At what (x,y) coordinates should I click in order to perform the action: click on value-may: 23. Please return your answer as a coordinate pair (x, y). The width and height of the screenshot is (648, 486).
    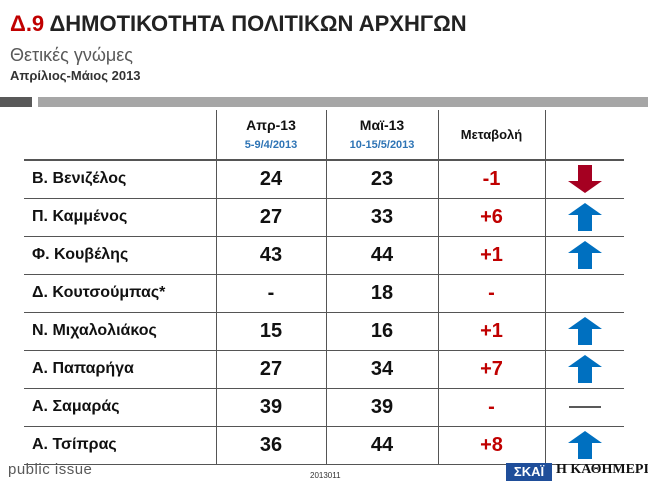
    Looking at the image, I should click on (381, 179).